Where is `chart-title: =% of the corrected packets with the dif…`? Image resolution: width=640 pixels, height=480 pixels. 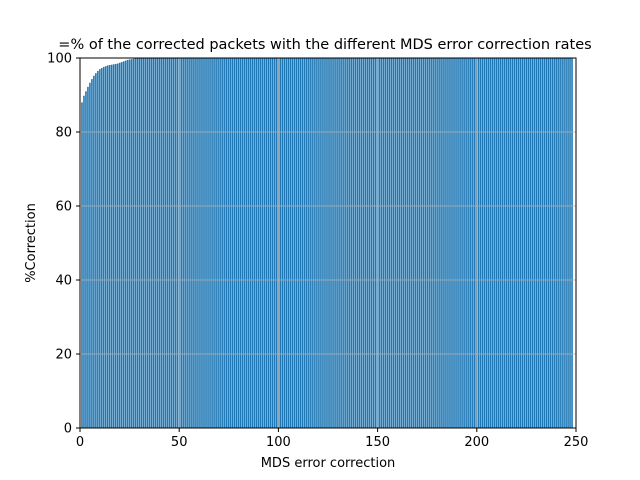
chart-title: =% of the corrected packets with the dif… is located at coordinates (324, 45).